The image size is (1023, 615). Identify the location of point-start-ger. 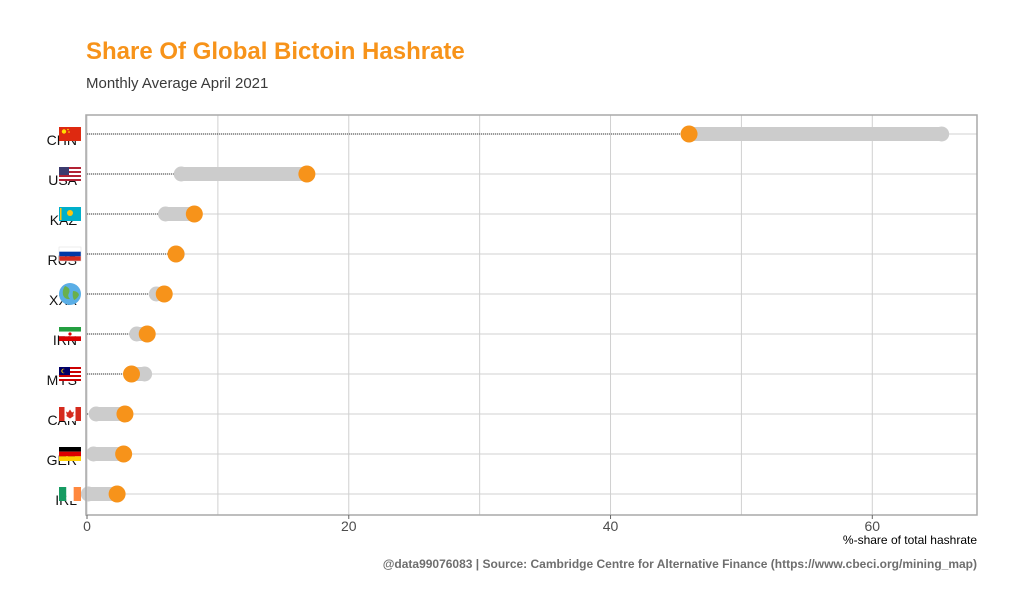
(94, 454).